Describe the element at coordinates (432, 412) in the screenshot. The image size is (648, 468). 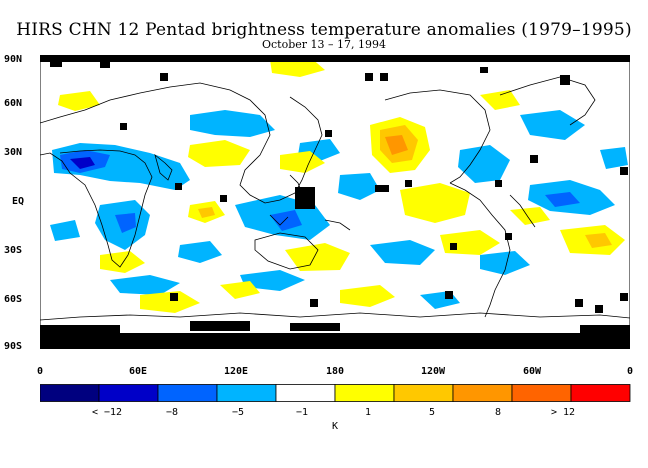
I see `colorbar-label-6: 5` at that location.